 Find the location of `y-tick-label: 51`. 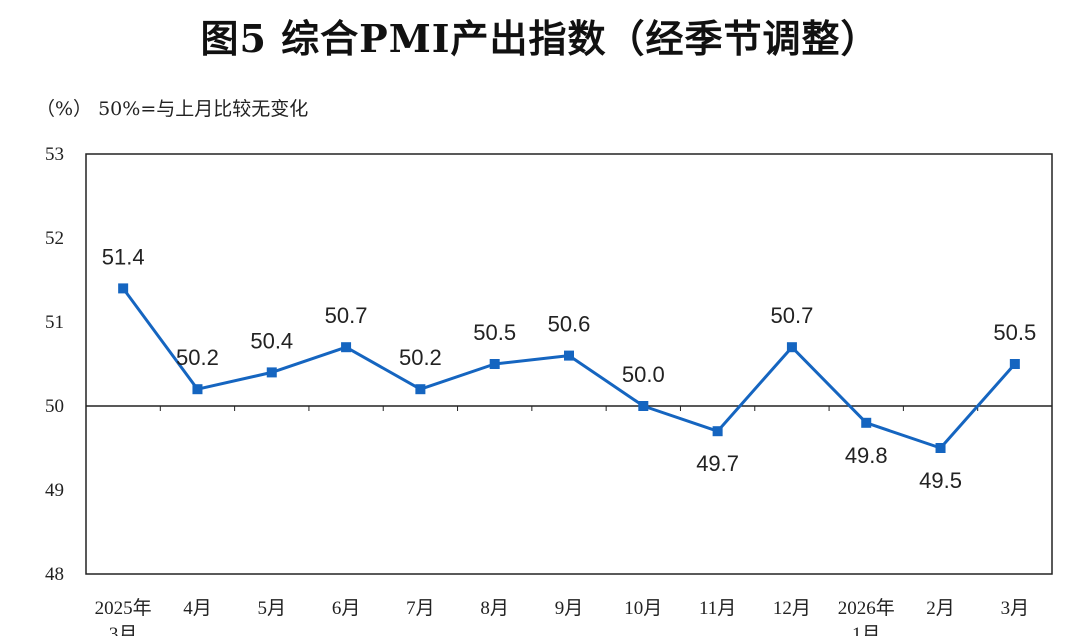

y-tick-label: 51 is located at coordinates (54, 322).